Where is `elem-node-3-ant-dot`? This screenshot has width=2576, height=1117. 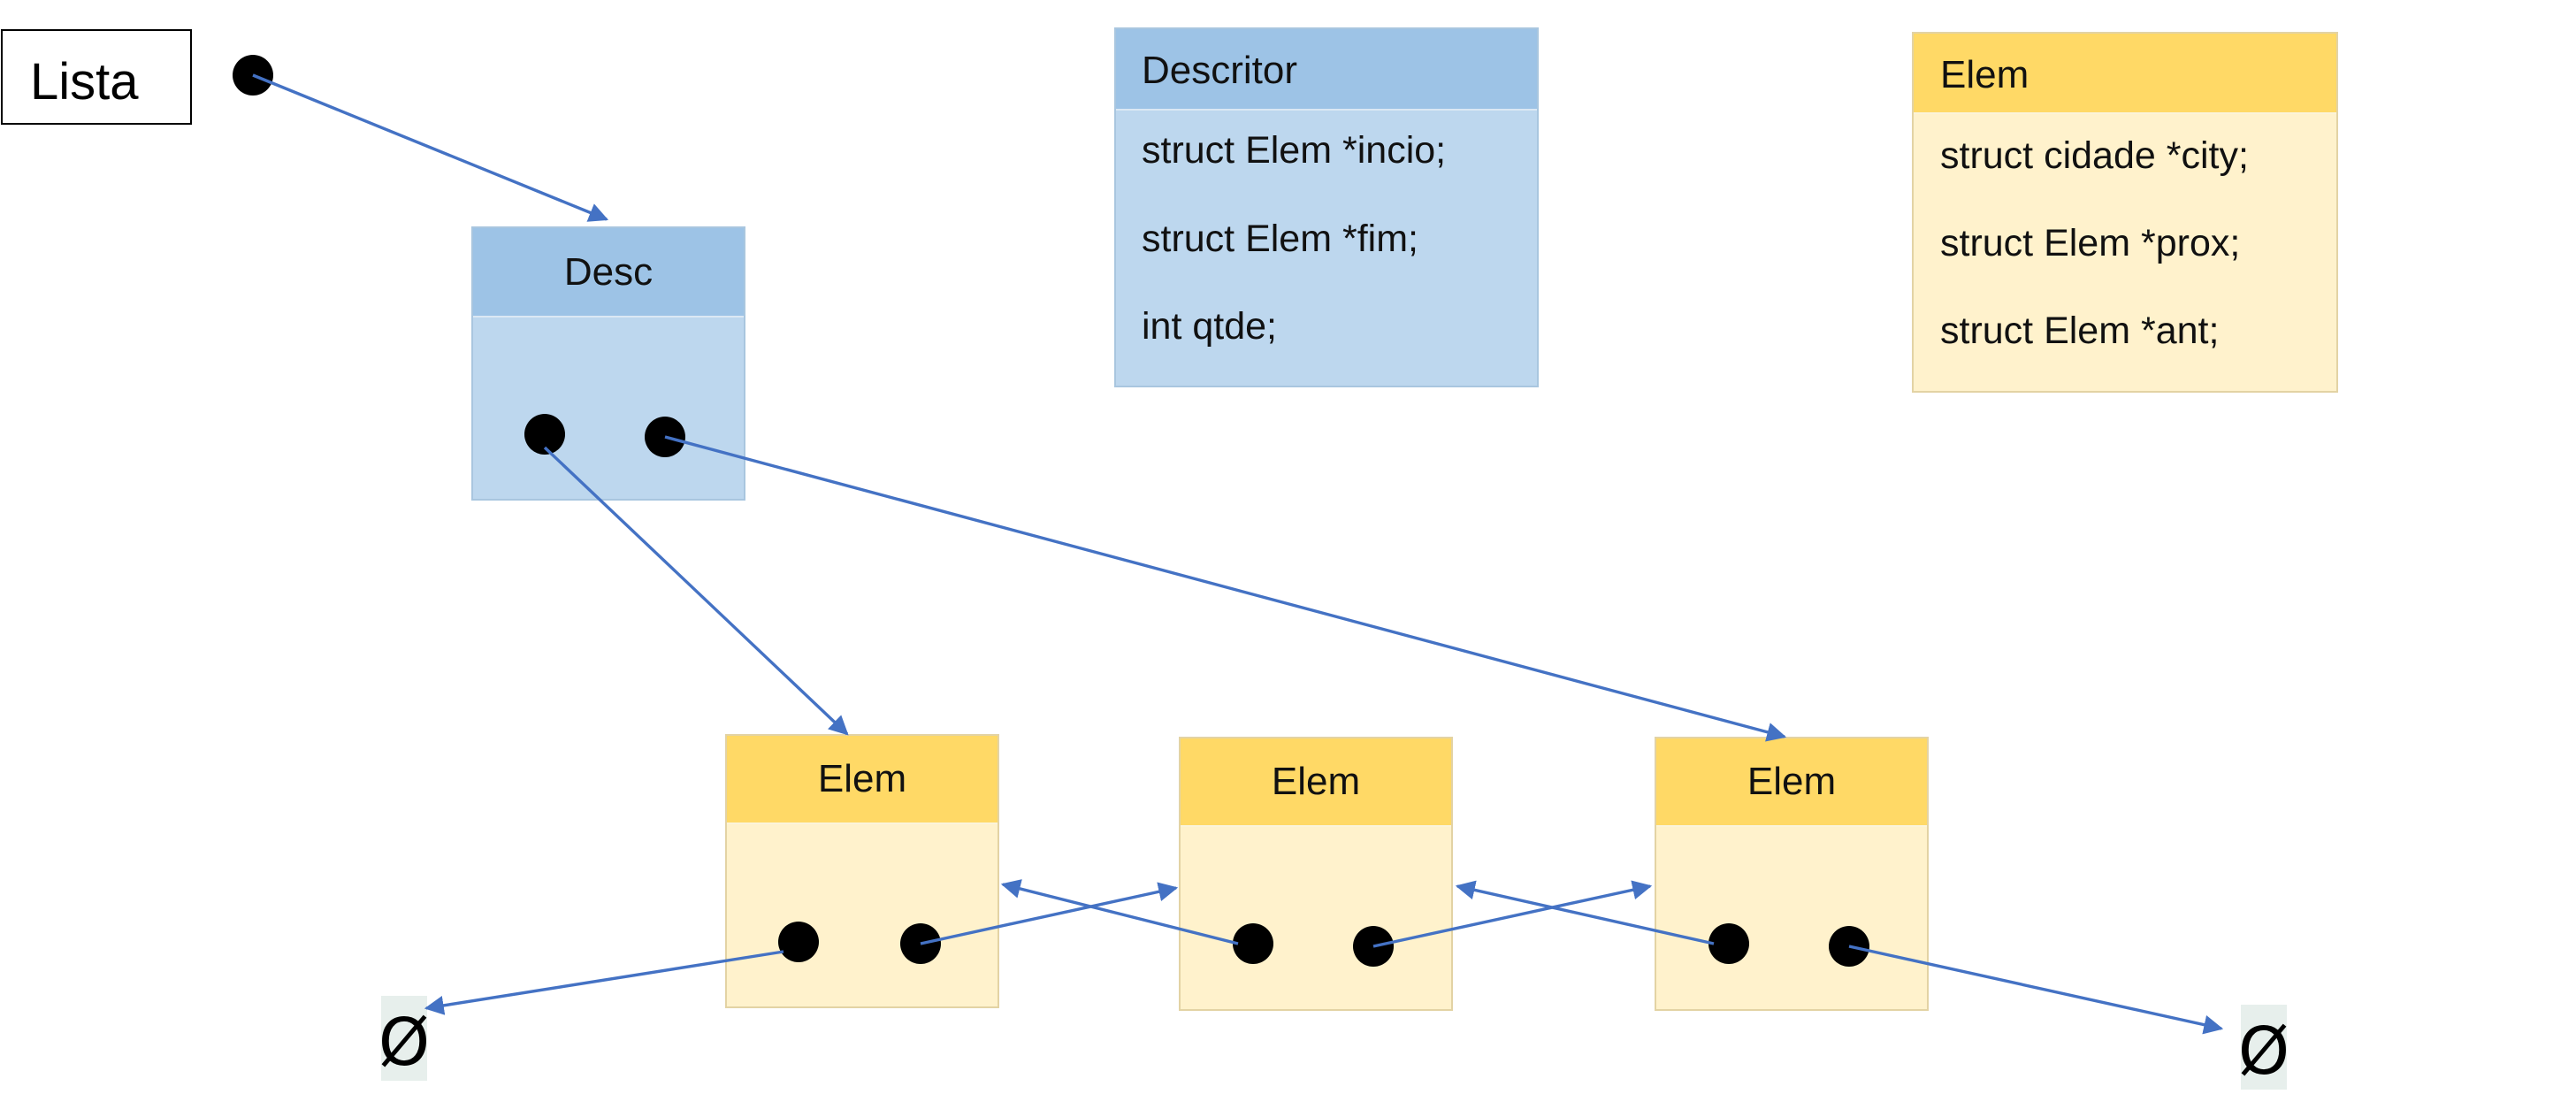
elem-node-3-ant-dot is located at coordinates (1728, 943).